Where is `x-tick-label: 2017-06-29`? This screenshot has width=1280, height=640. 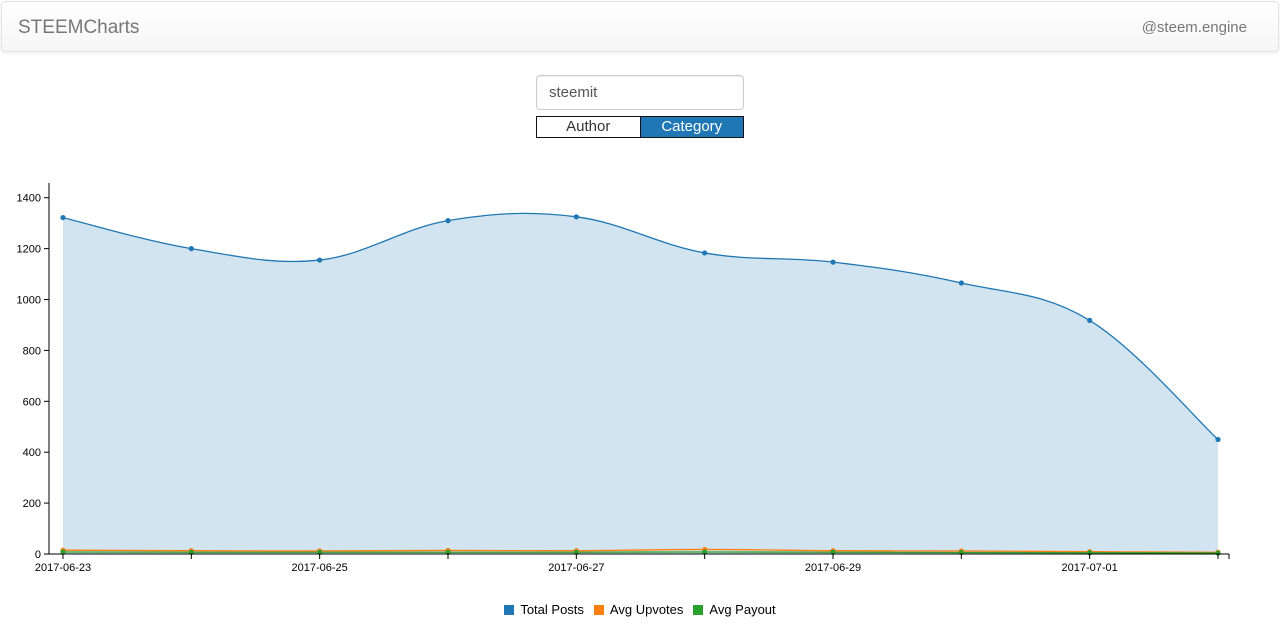 x-tick-label: 2017-06-29 is located at coordinates (833, 568).